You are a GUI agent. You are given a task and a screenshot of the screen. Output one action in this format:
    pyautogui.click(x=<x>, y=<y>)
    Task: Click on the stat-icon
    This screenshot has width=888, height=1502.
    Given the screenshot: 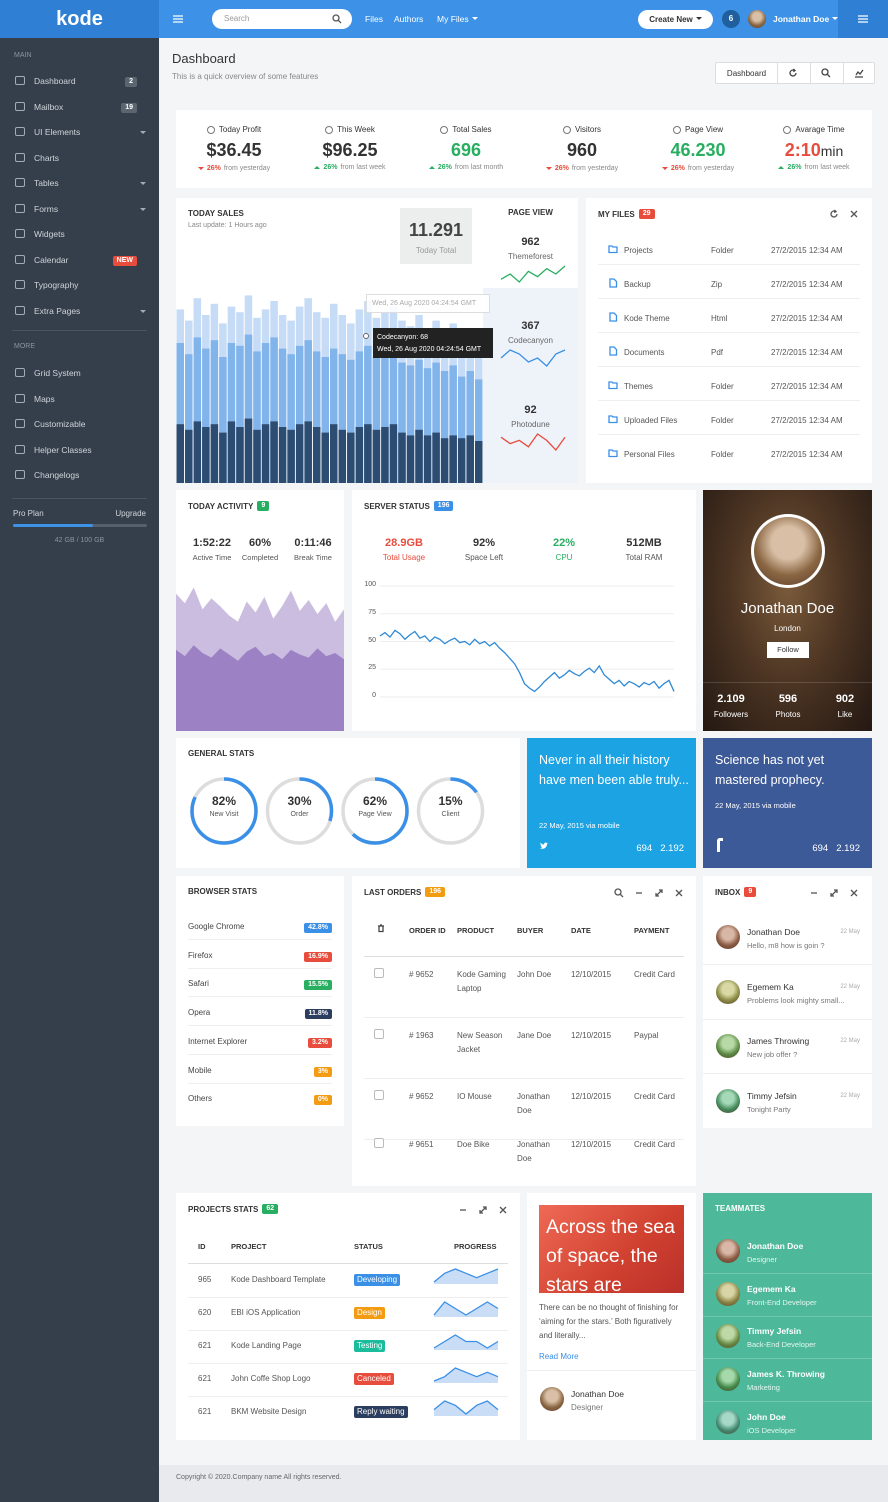 What is the action you would take?
    pyautogui.click(x=566, y=129)
    